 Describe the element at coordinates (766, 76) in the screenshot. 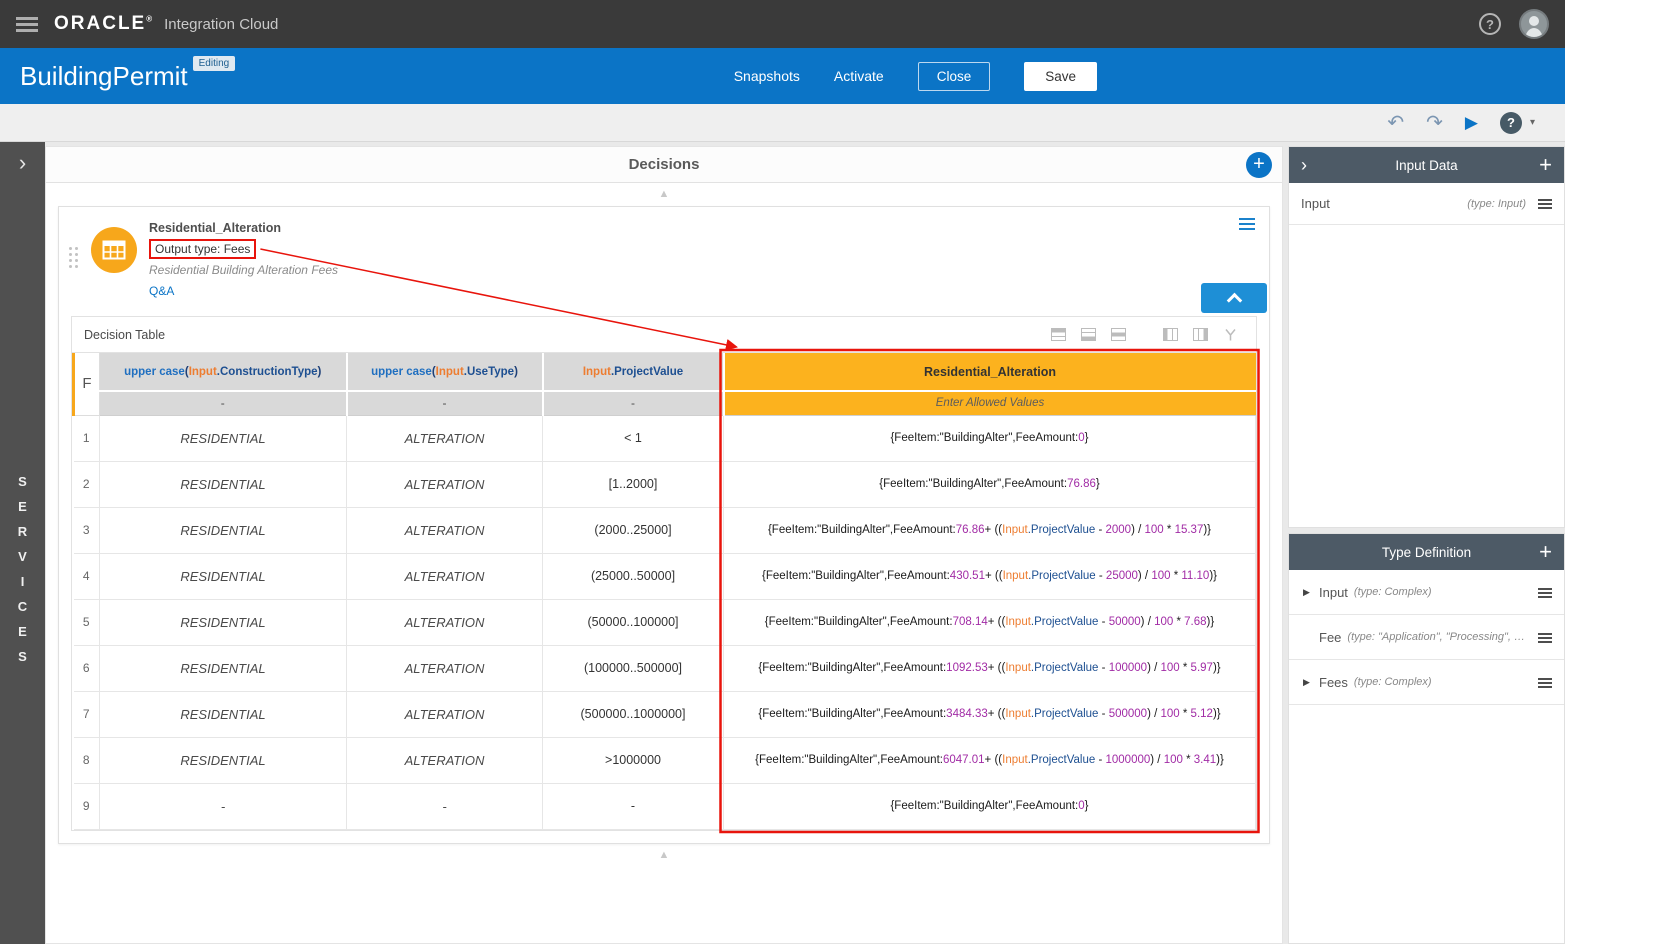

I see `snapshots-link: Snapshots` at that location.